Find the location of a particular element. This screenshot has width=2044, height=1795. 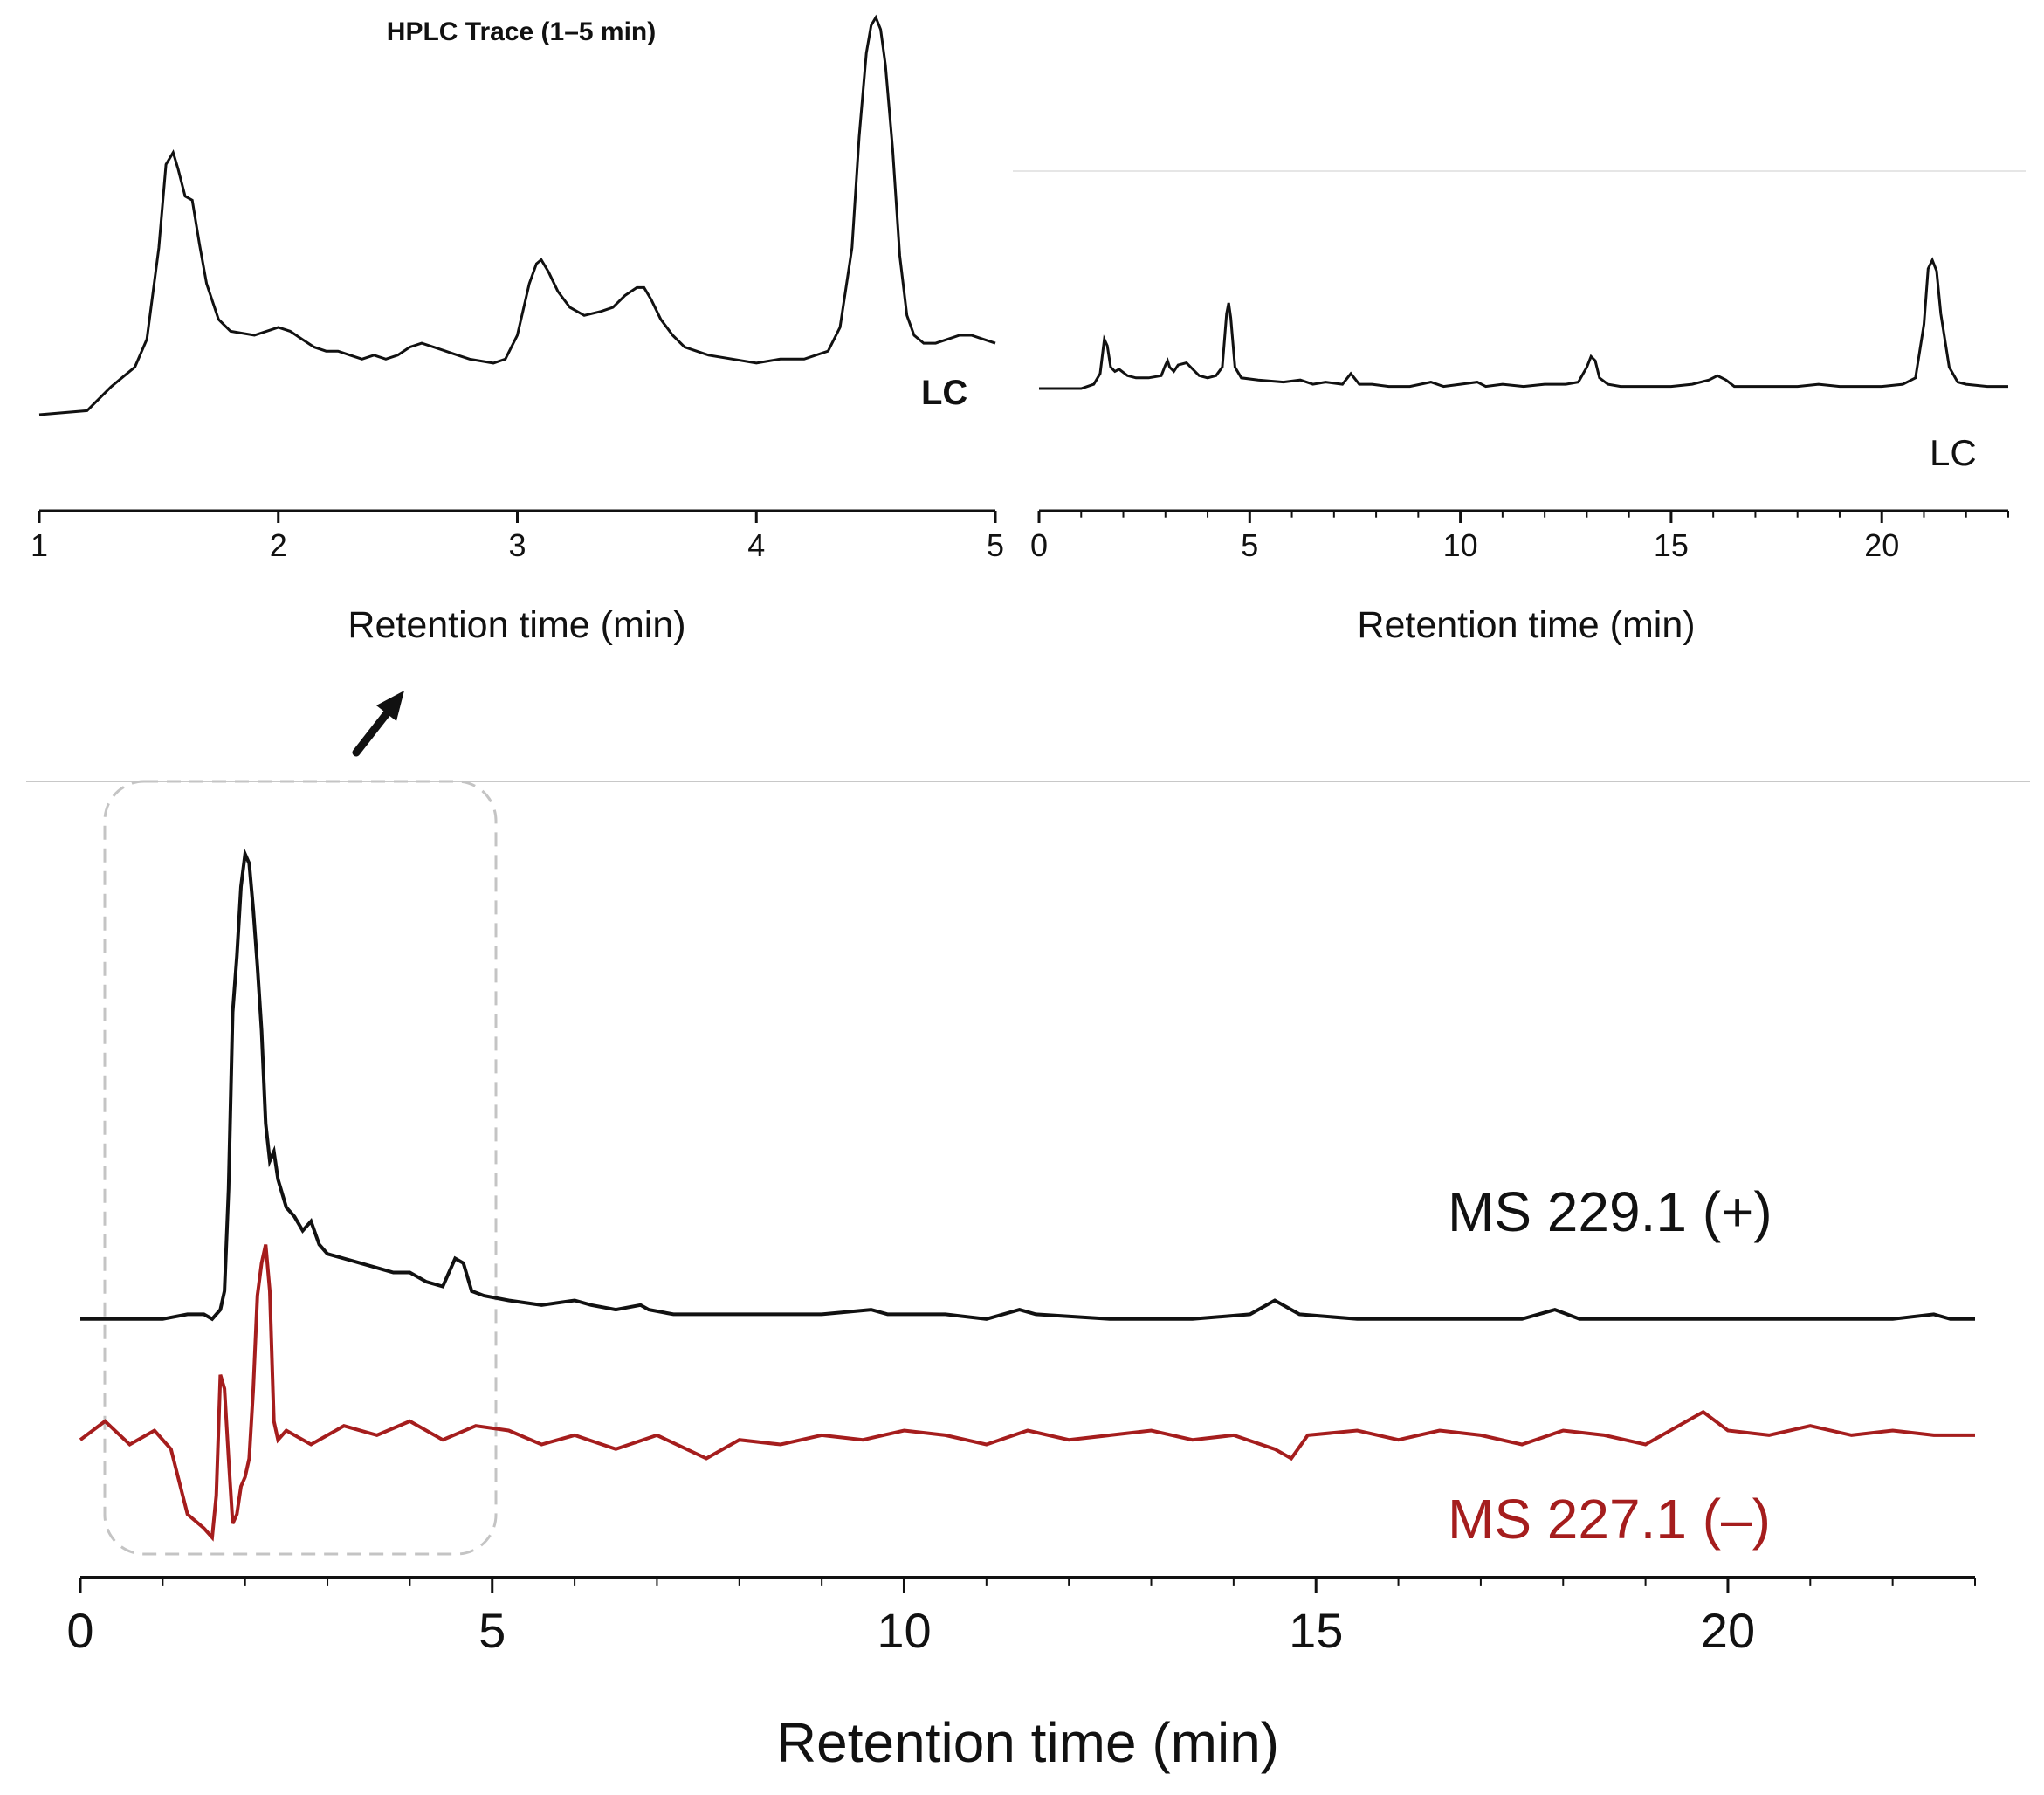

ms-x-ticks: 0 5 10 15 20 is located at coordinates (1021, 1618).